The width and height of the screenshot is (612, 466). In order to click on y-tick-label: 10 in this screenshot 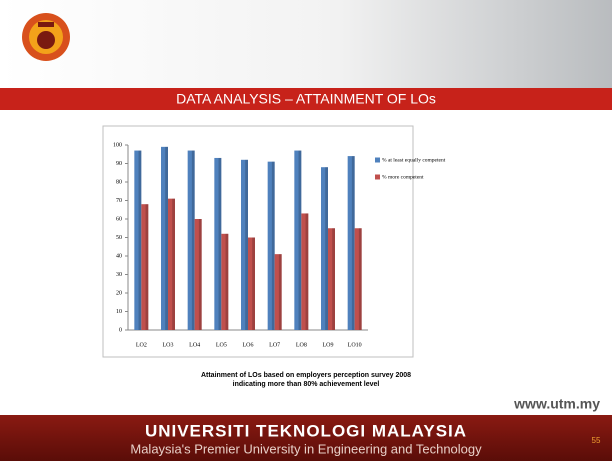, I will do `click(119, 312)`.